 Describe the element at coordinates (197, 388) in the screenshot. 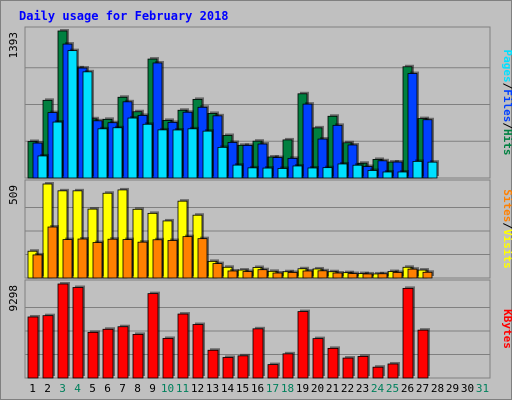

I see `x-tick-label: 12` at that location.